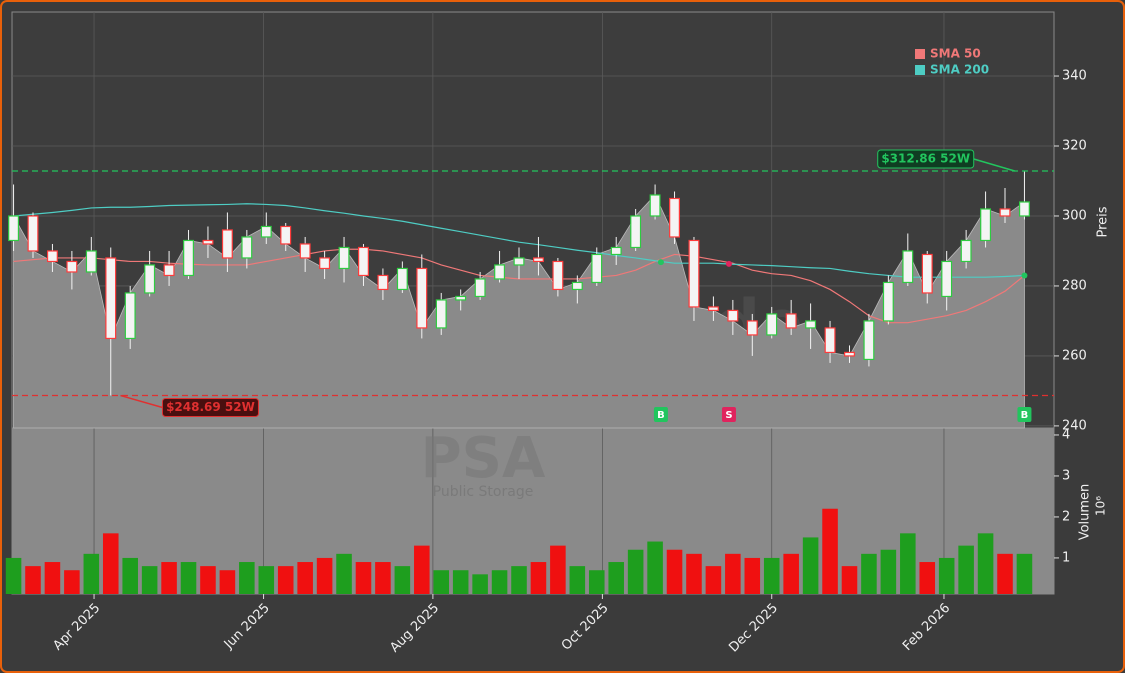  Describe the element at coordinates (1074, 355) in the screenshot. I see `y-tick-label: 260` at that location.